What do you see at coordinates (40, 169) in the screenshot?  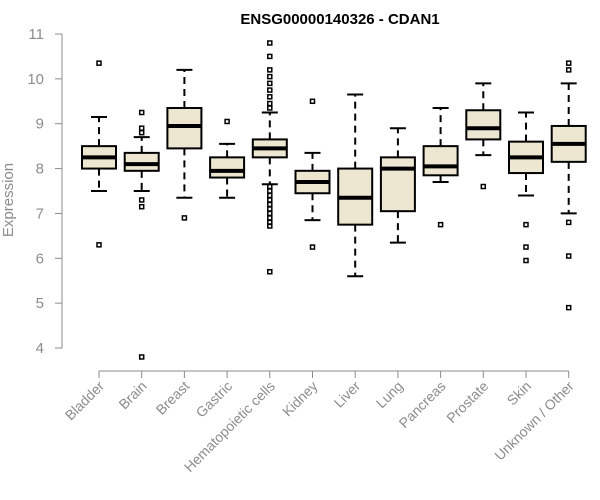 I see `y-tick-label: 8` at bounding box center [40, 169].